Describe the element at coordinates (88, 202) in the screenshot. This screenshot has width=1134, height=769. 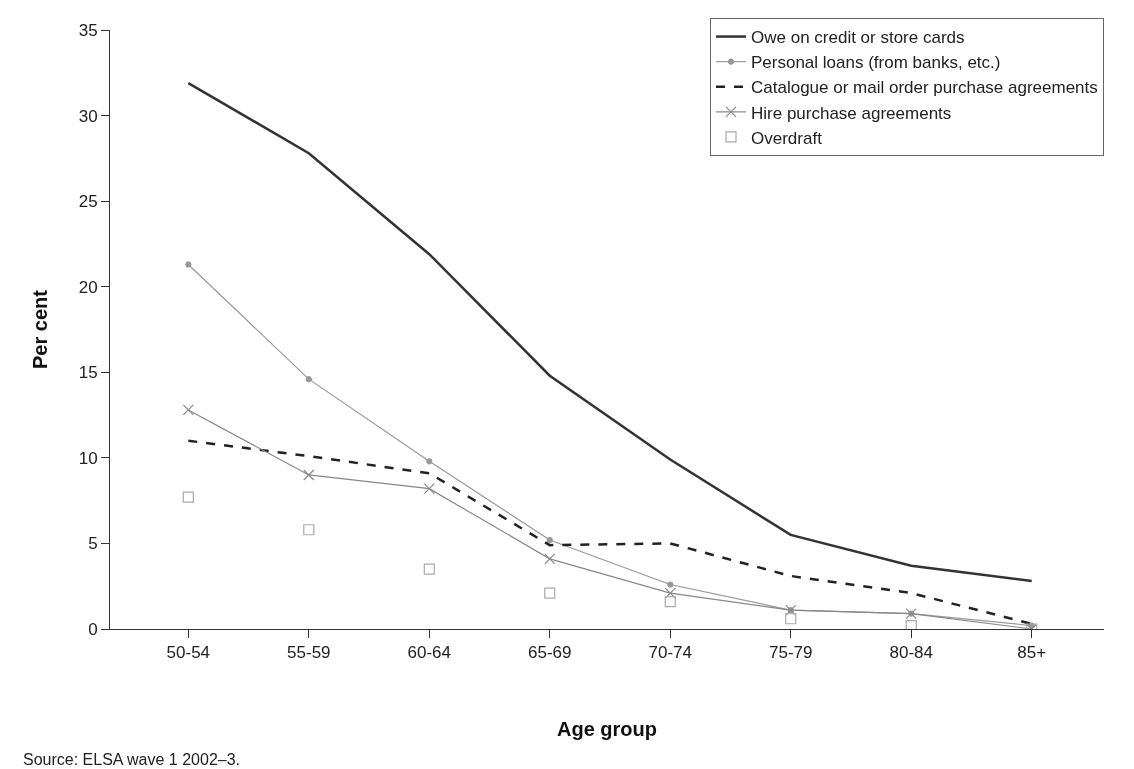
I see `y-tick-label: 25` at that location.